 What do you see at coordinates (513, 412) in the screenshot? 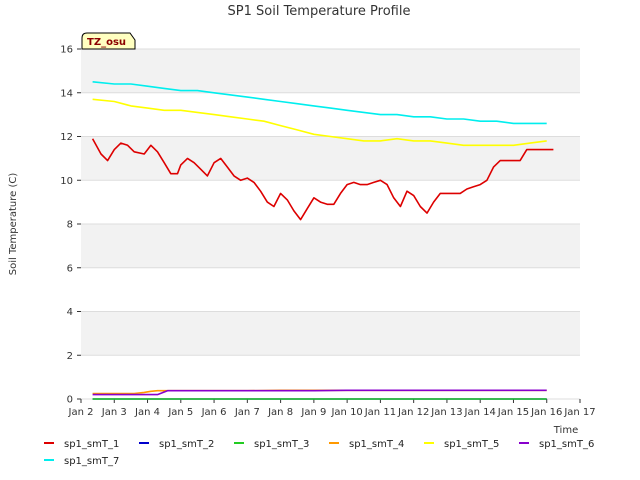
I see `x-tick-label: Jan 15` at bounding box center [513, 412].